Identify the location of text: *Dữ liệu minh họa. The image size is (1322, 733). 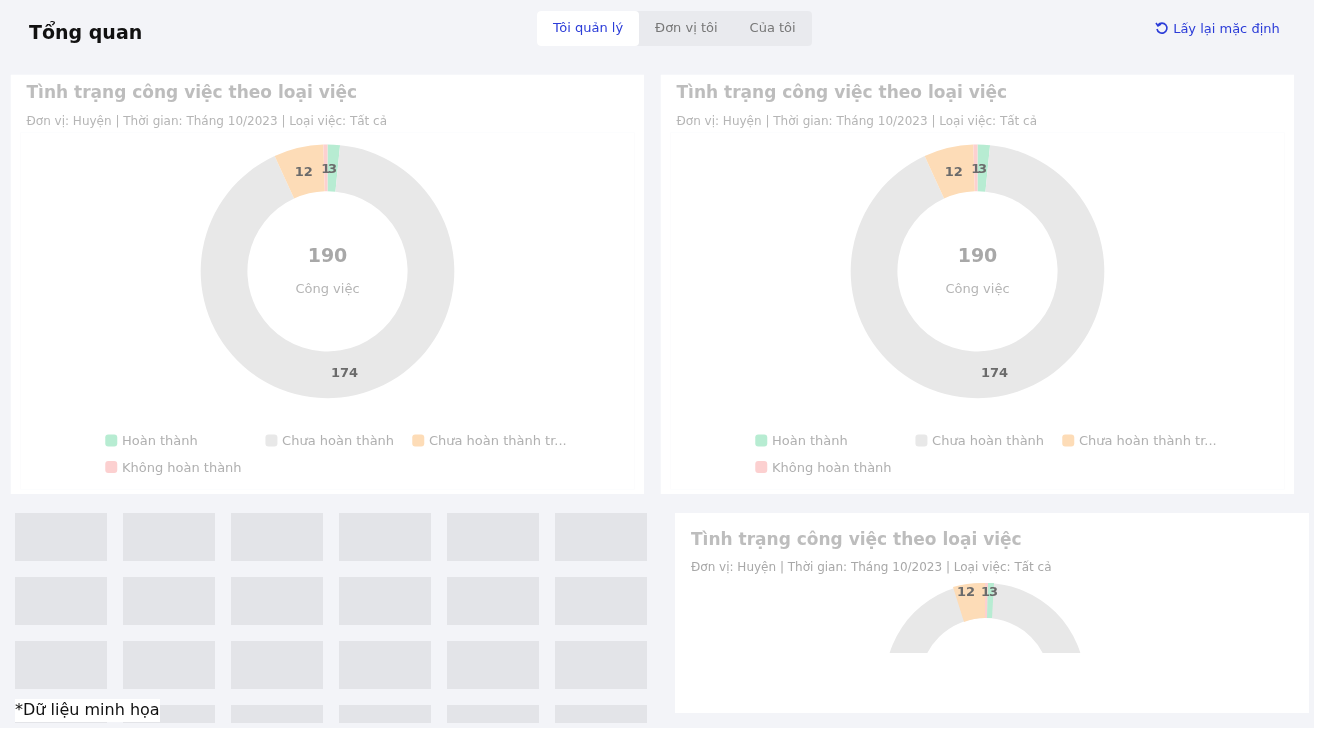
(87, 710).